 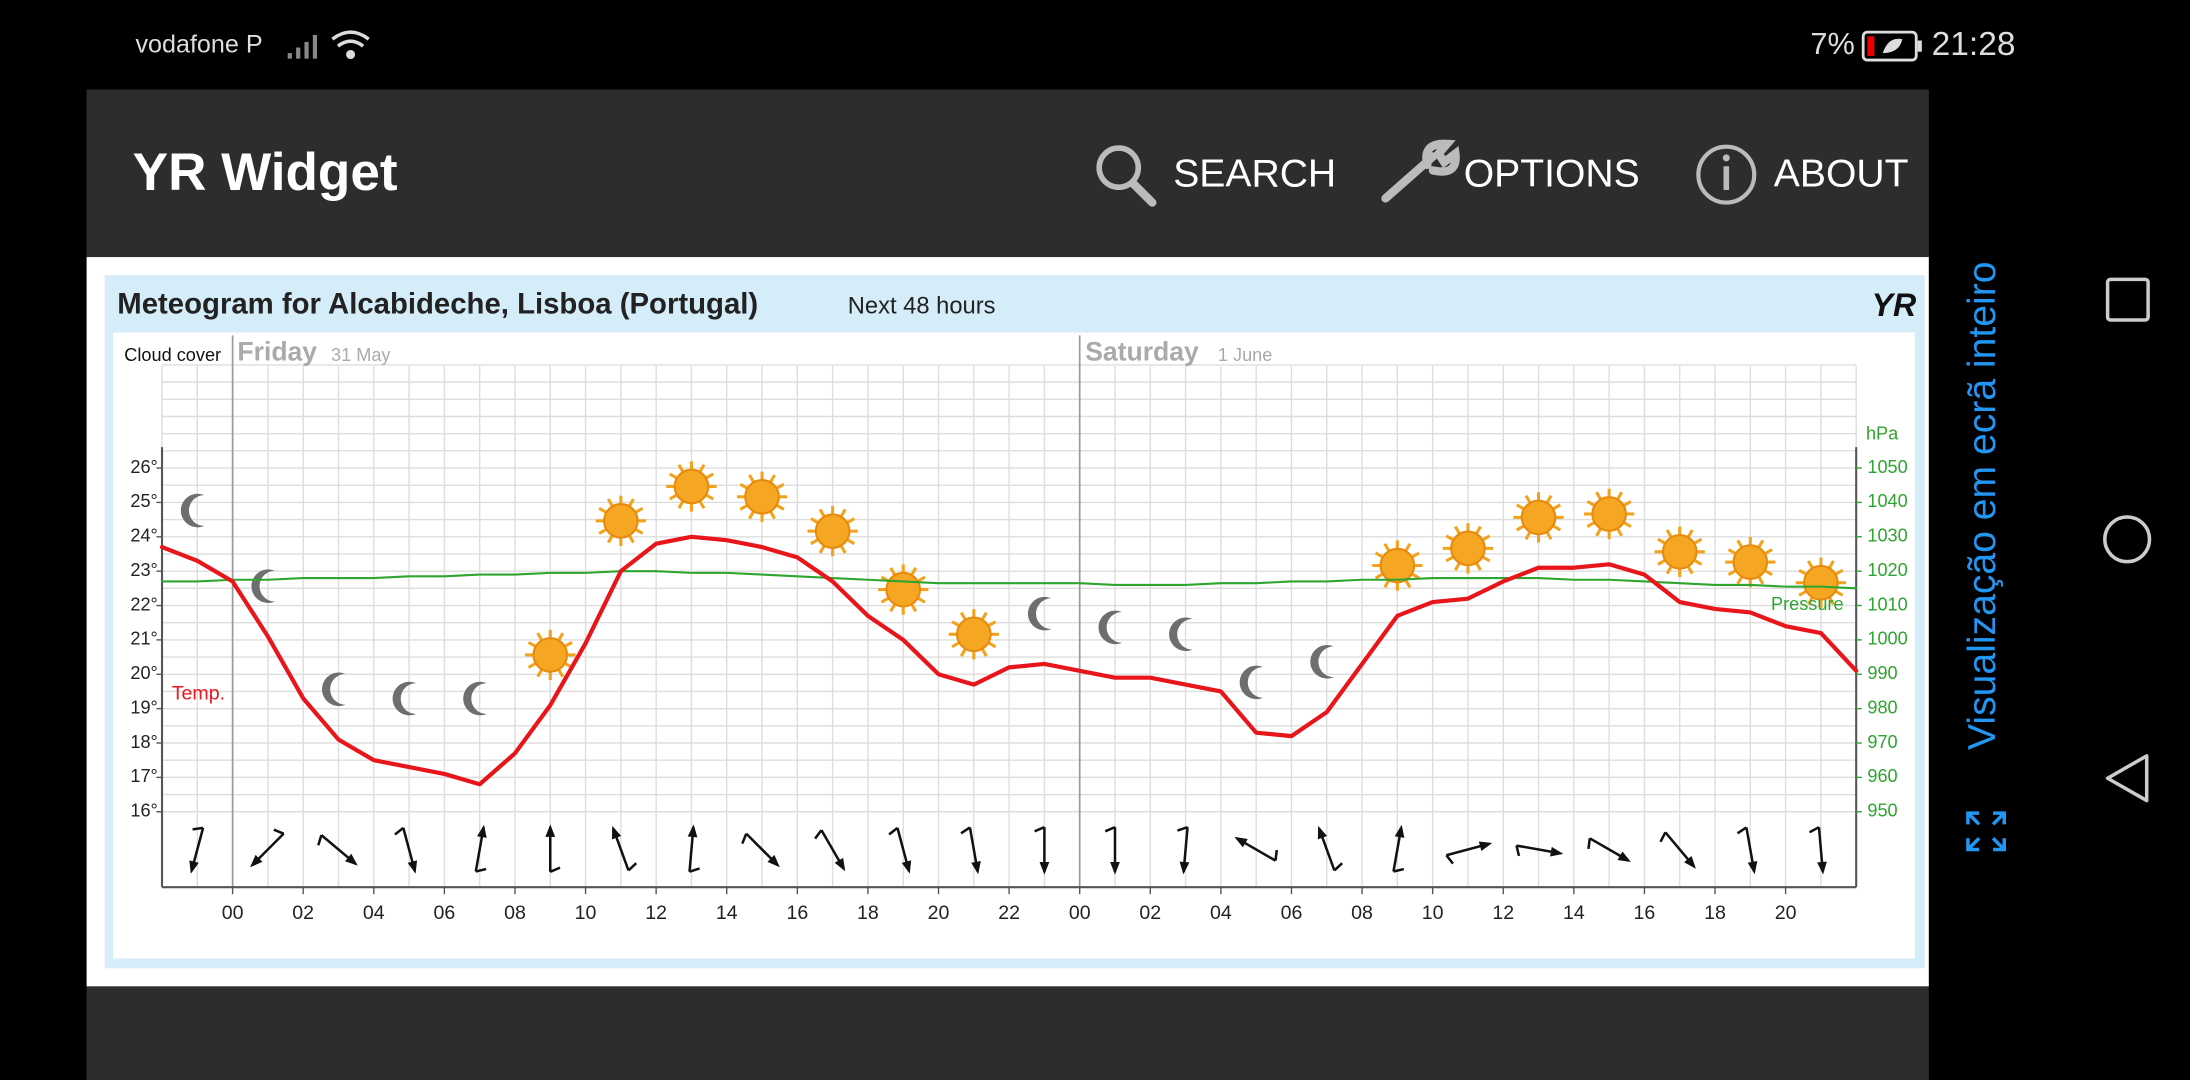 I want to click on options-button: OPTIONS, so click(x=1510, y=171).